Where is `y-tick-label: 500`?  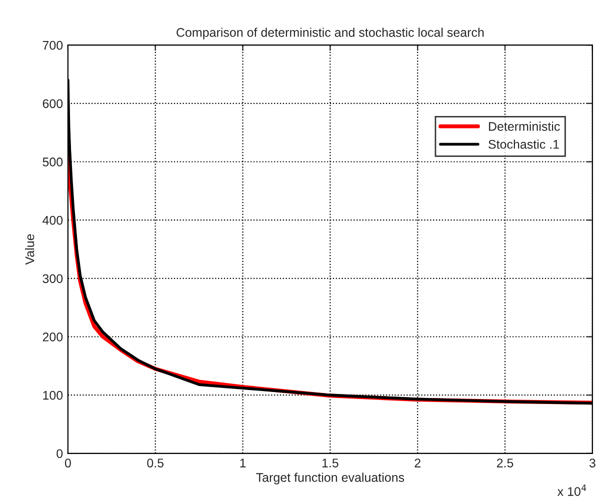
y-tick-label: 500 is located at coordinates (52, 162).